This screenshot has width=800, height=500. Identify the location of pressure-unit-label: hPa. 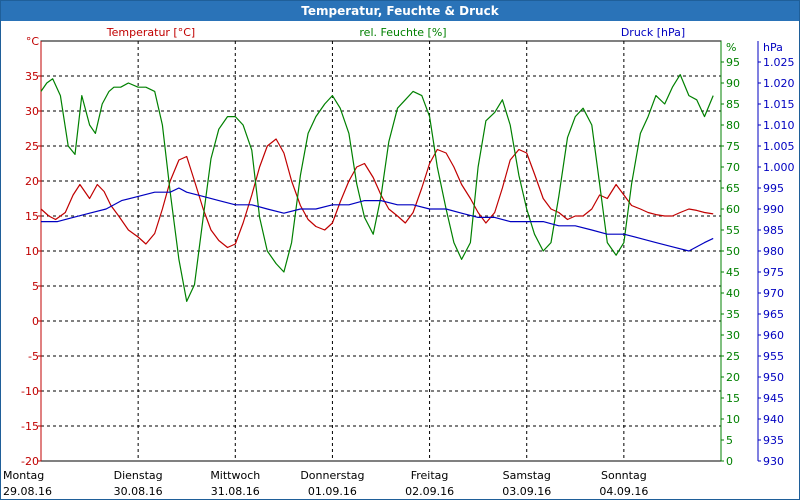
(773, 47).